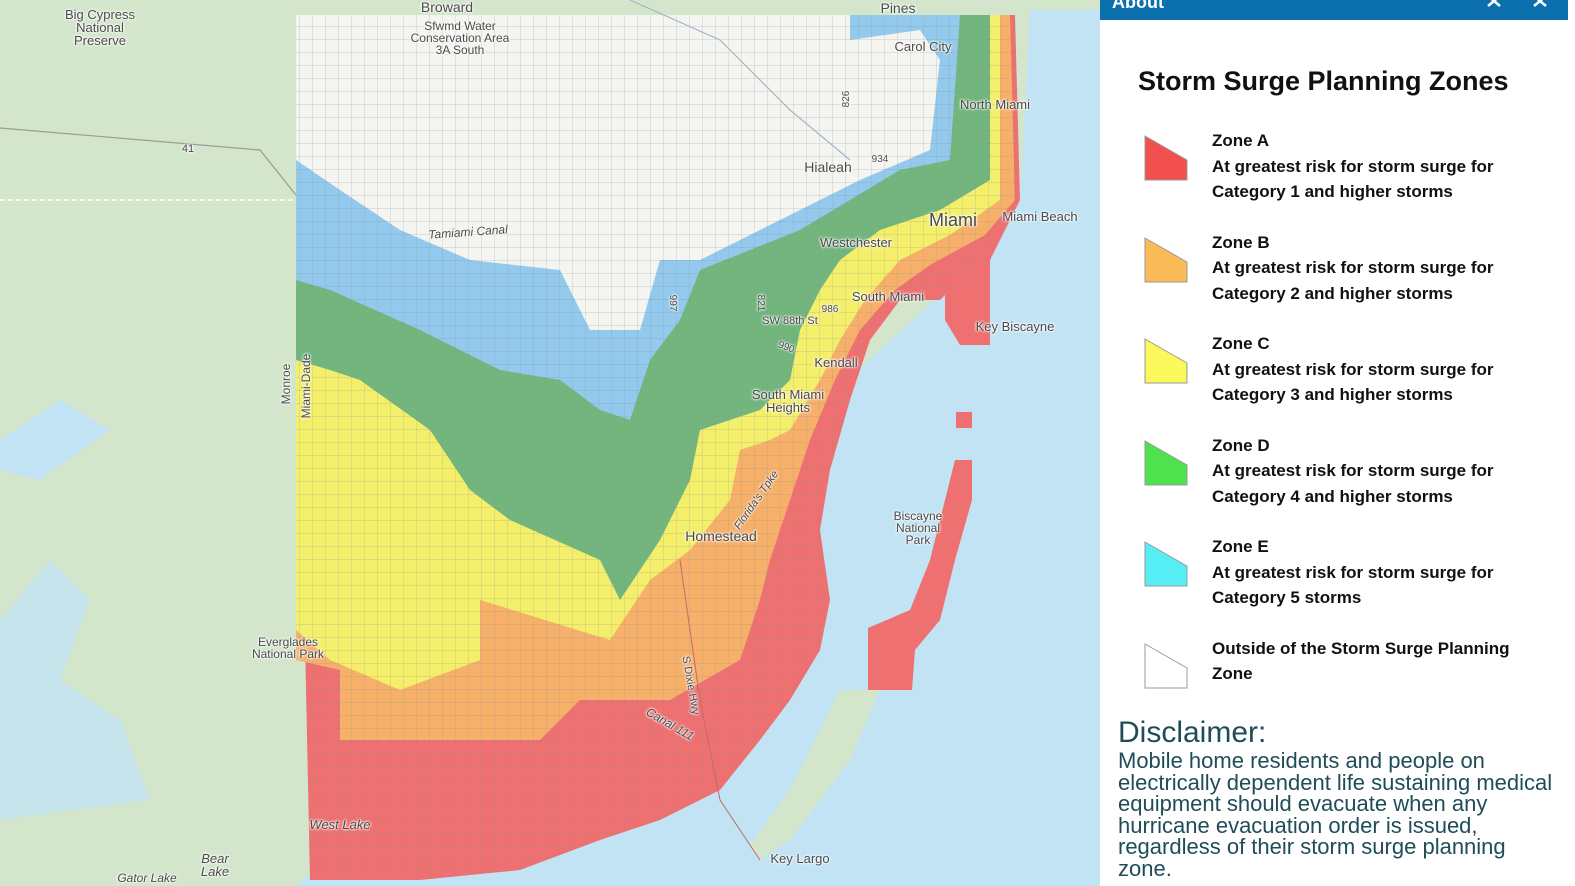  I want to click on map-label: Pines, so click(898, 8).